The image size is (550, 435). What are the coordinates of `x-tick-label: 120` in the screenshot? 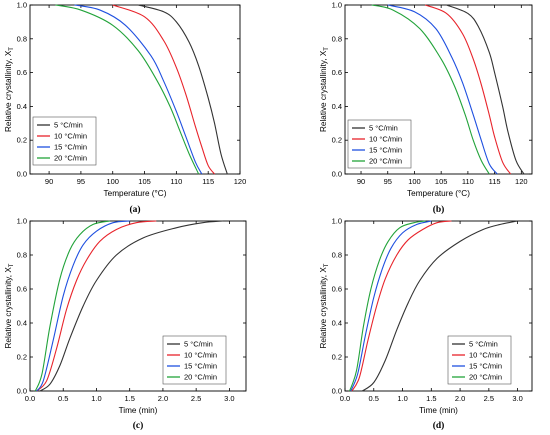 It's located at (521, 181).